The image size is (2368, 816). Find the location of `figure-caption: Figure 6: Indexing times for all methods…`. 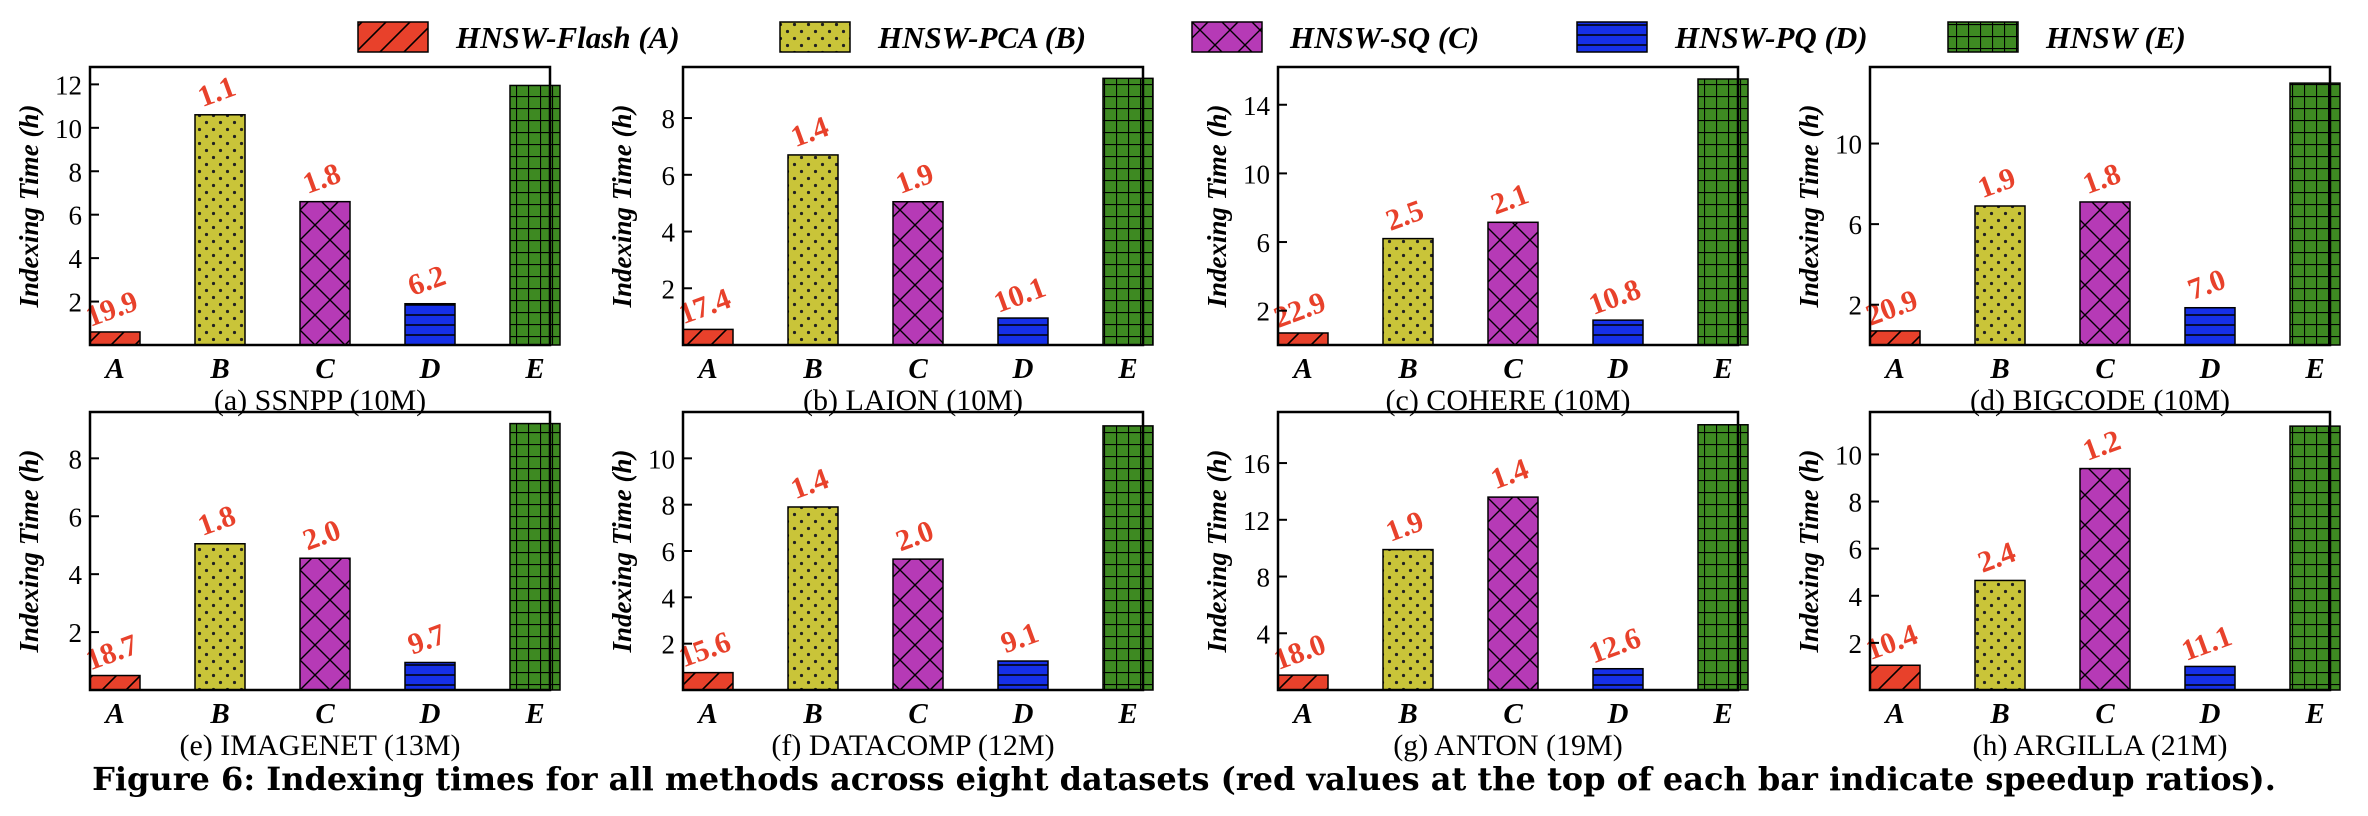

figure-caption: Figure 6: Indexing times for all methods… is located at coordinates (1184, 779).